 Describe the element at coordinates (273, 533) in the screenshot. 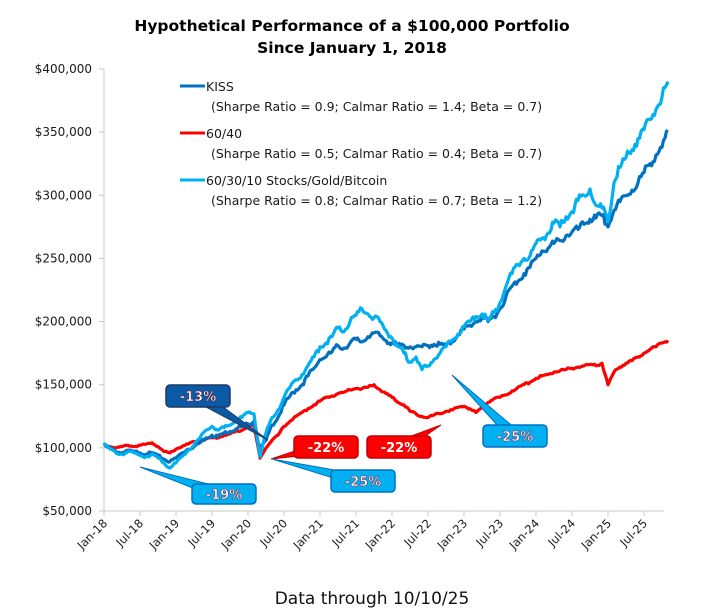

I see `x-tick-label: Jul-20` at that location.